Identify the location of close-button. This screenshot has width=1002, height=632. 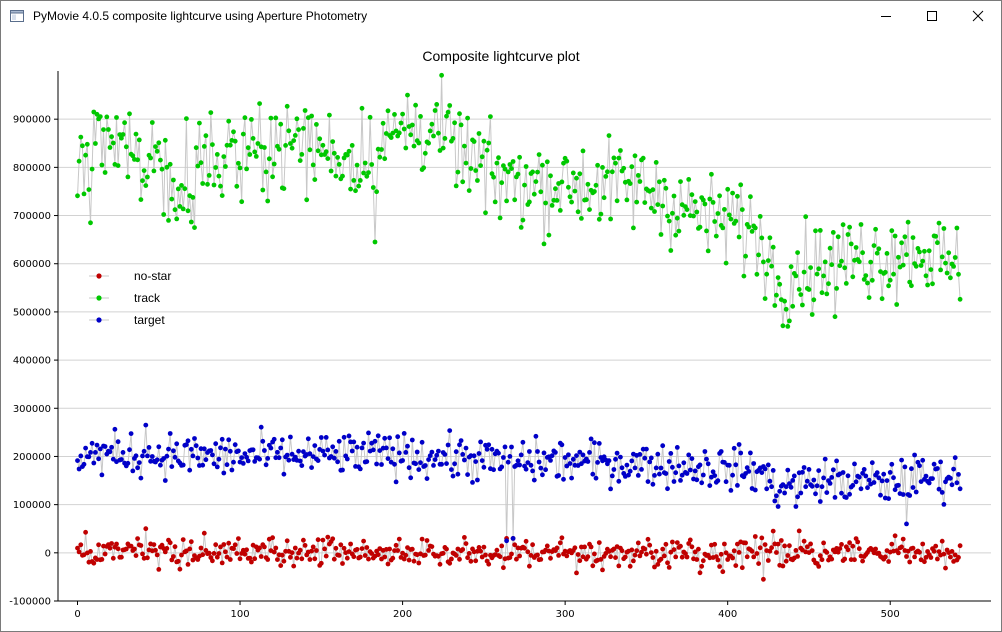
(978, 16).